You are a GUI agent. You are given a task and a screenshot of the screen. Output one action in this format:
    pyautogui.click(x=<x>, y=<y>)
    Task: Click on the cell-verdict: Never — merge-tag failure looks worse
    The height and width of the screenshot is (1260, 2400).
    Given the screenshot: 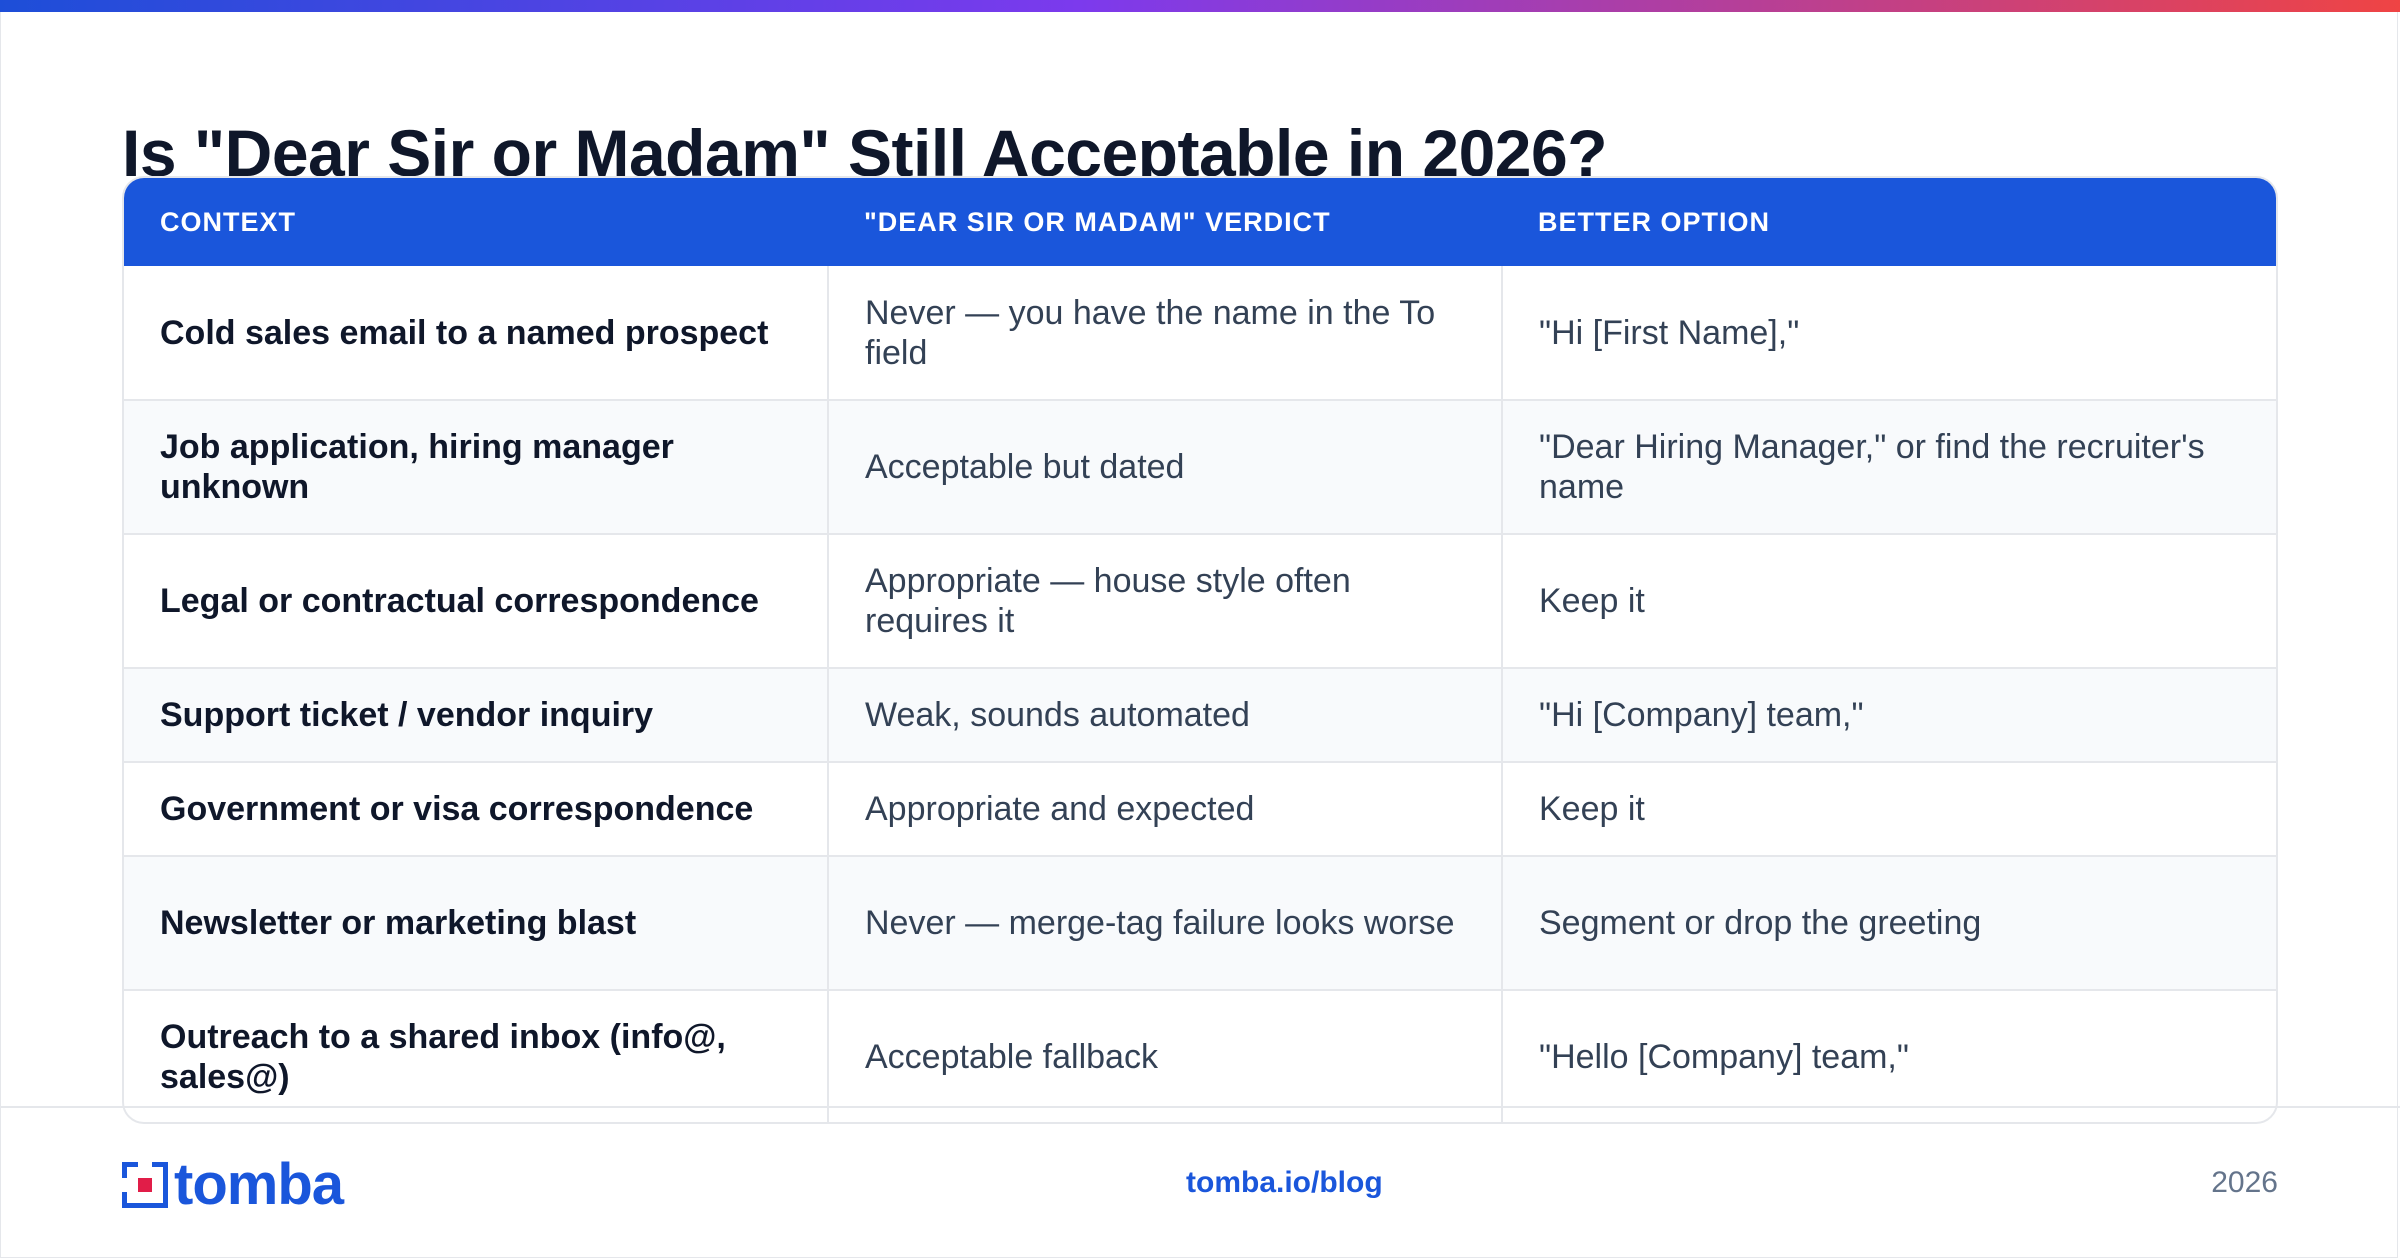 What is the action you would take?
    pyautogui.click(x=1165, y=923)
    